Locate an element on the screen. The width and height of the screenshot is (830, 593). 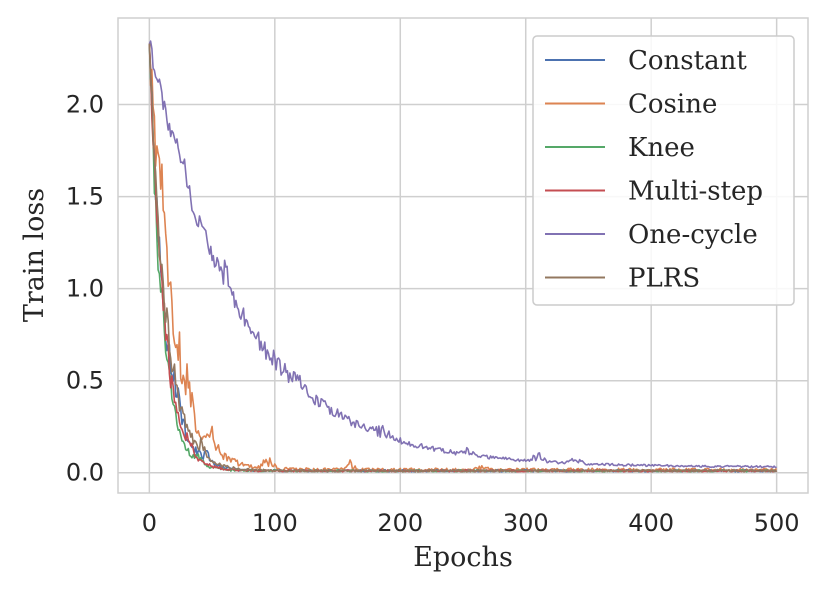
y-tick-label: 0.0 is located at coordinates (85, 473).